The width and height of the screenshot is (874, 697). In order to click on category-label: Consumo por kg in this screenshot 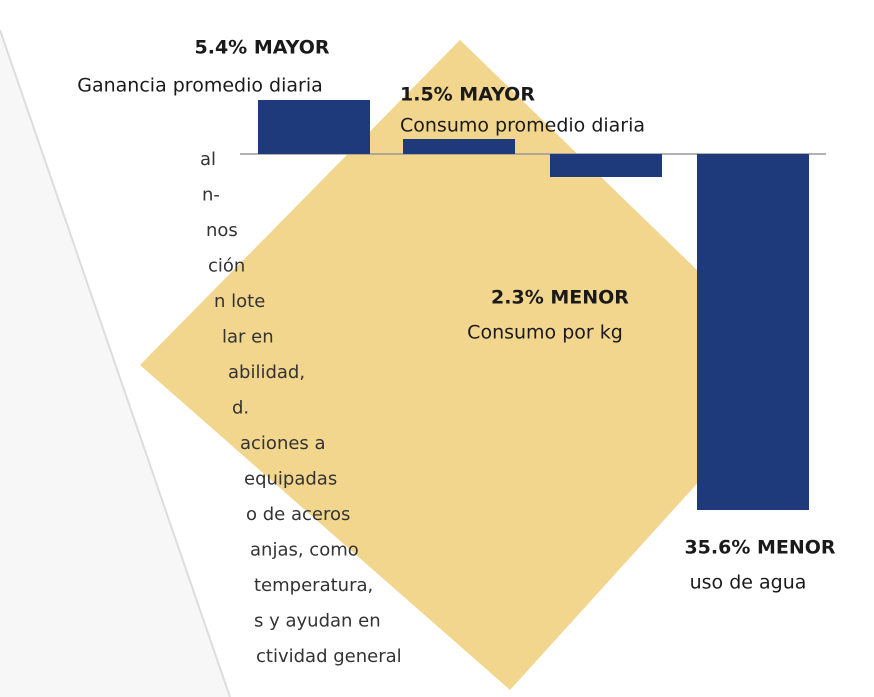, I will do `click(545, 333)`.